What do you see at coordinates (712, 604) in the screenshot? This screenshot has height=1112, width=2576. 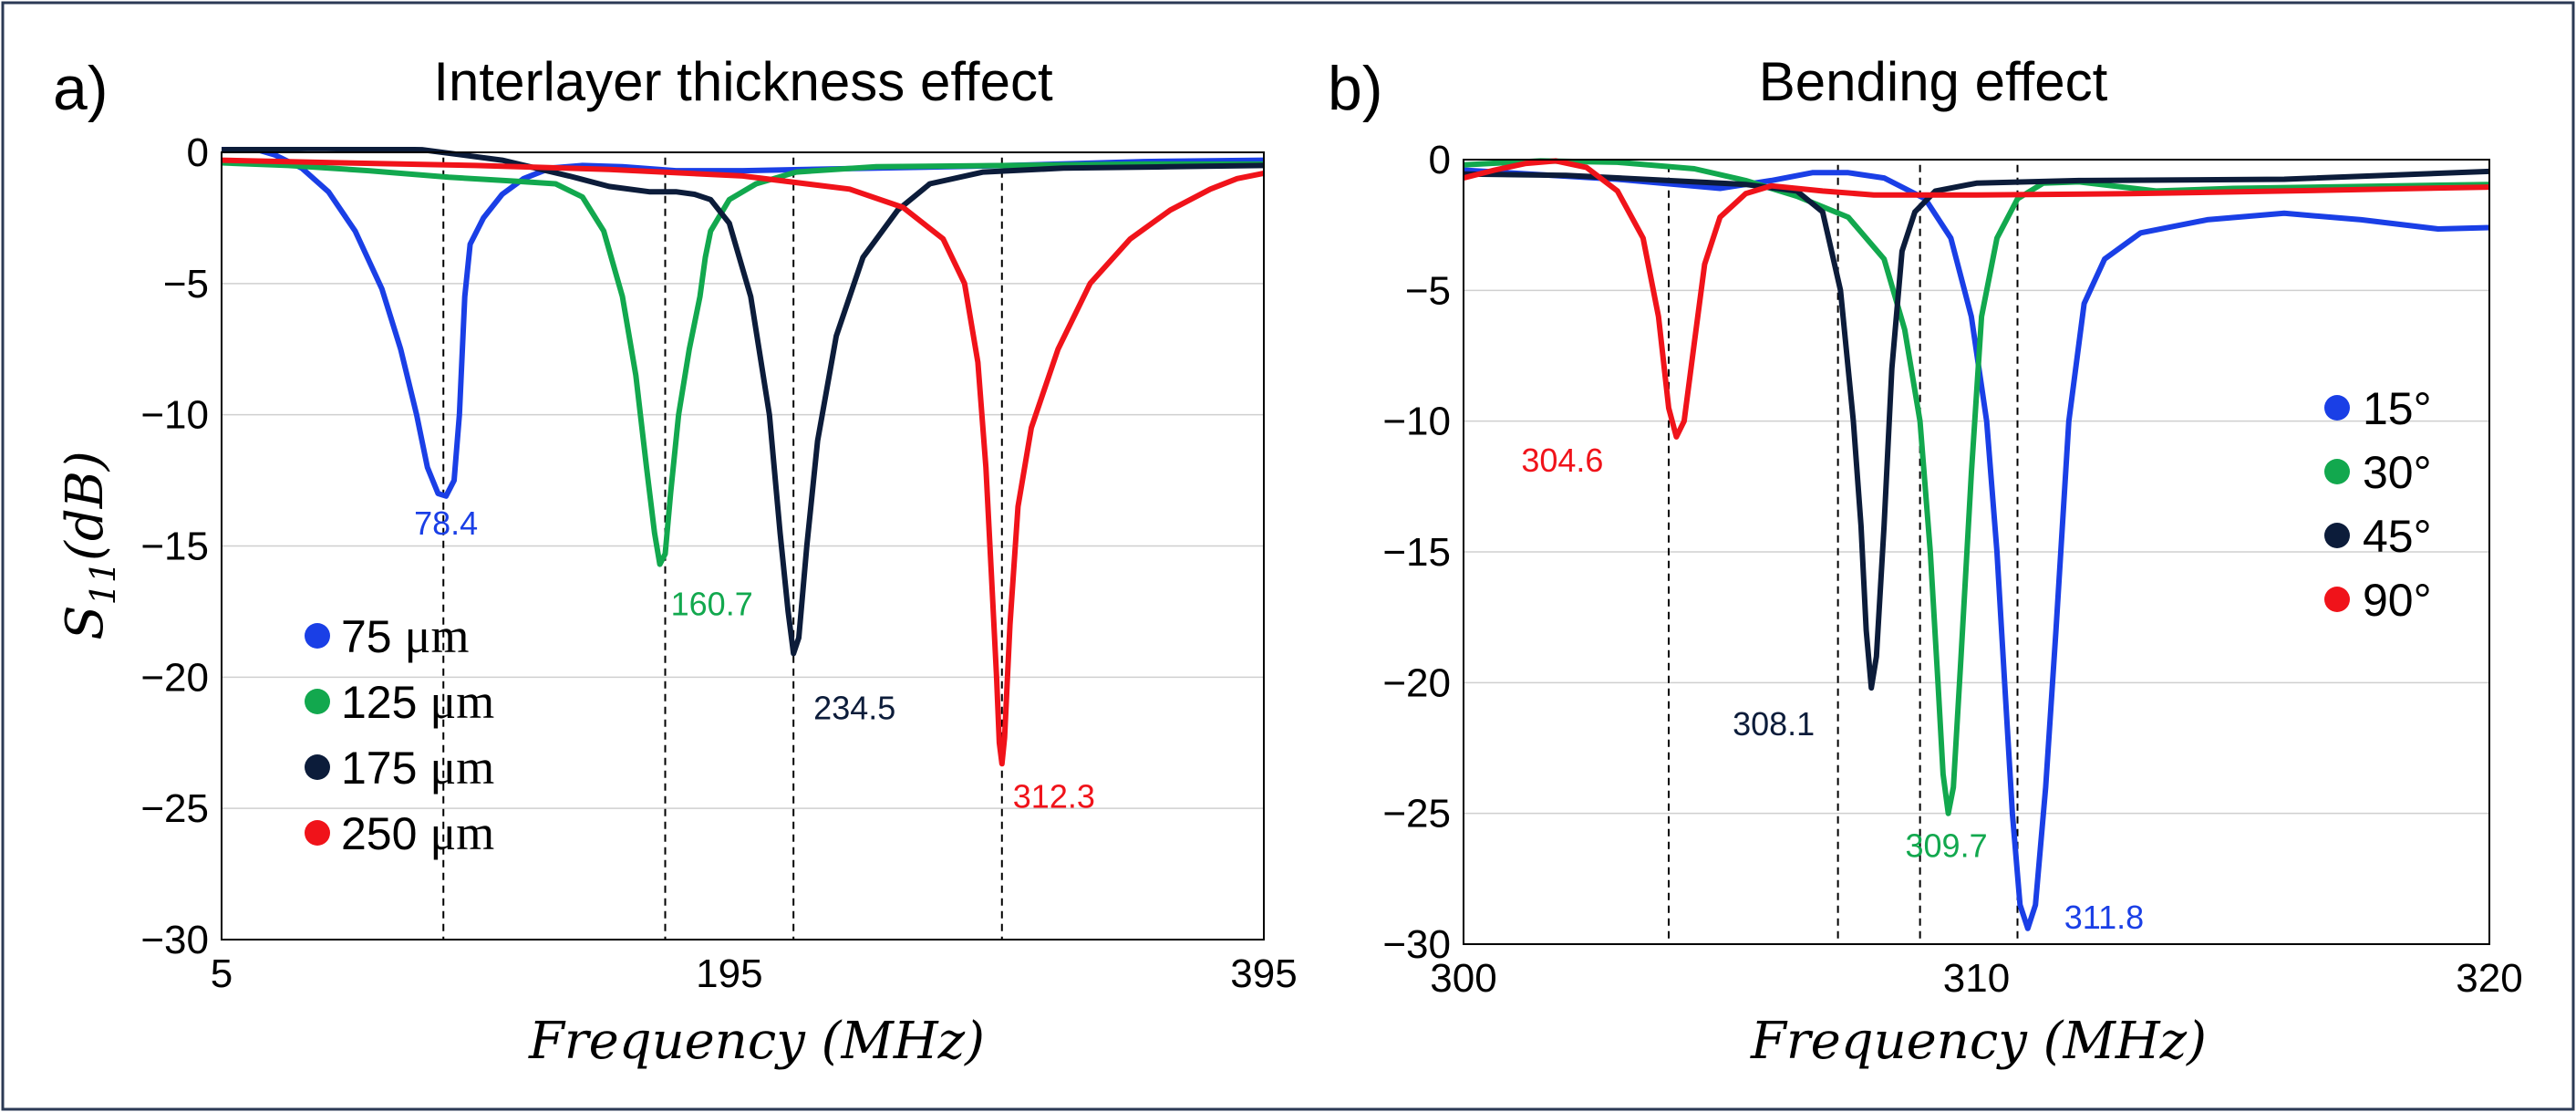 I see `dip-label-a-1: 160.7` at bounding box center [712, 604].